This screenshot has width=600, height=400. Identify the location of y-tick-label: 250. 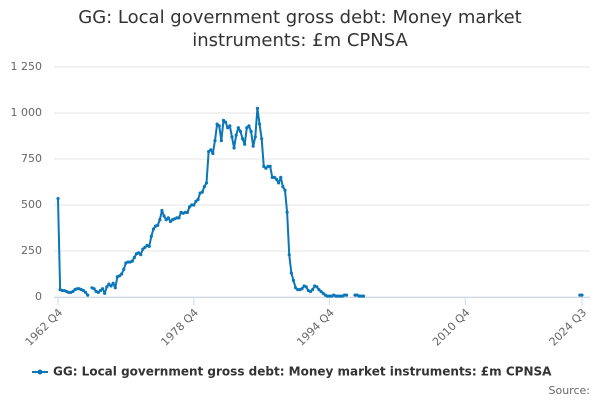
(31, 250).